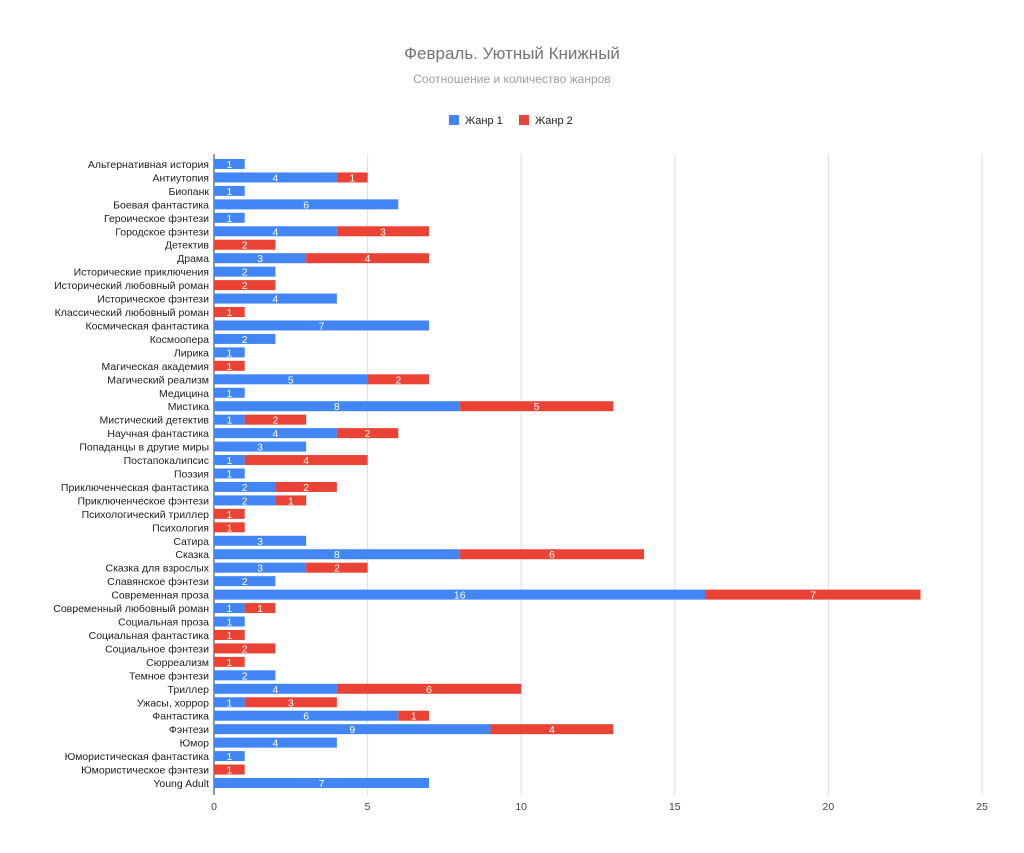 The height and width of the screenshot is (853, 1024). What do you see at coordinates (169, 676) in the screenshot?
I see `category-label: Темное фэнтези` at bounding box center [169, 676].